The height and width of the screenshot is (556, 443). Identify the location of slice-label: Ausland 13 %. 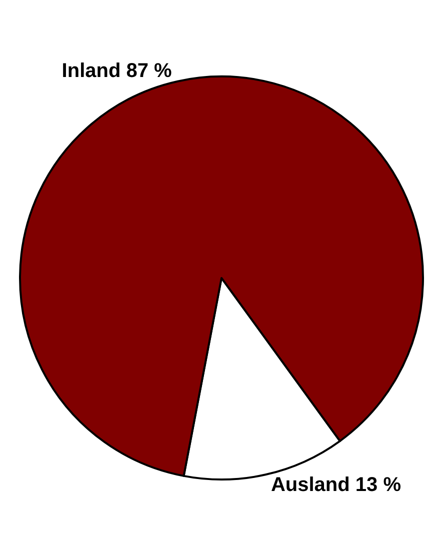
(336, 485).